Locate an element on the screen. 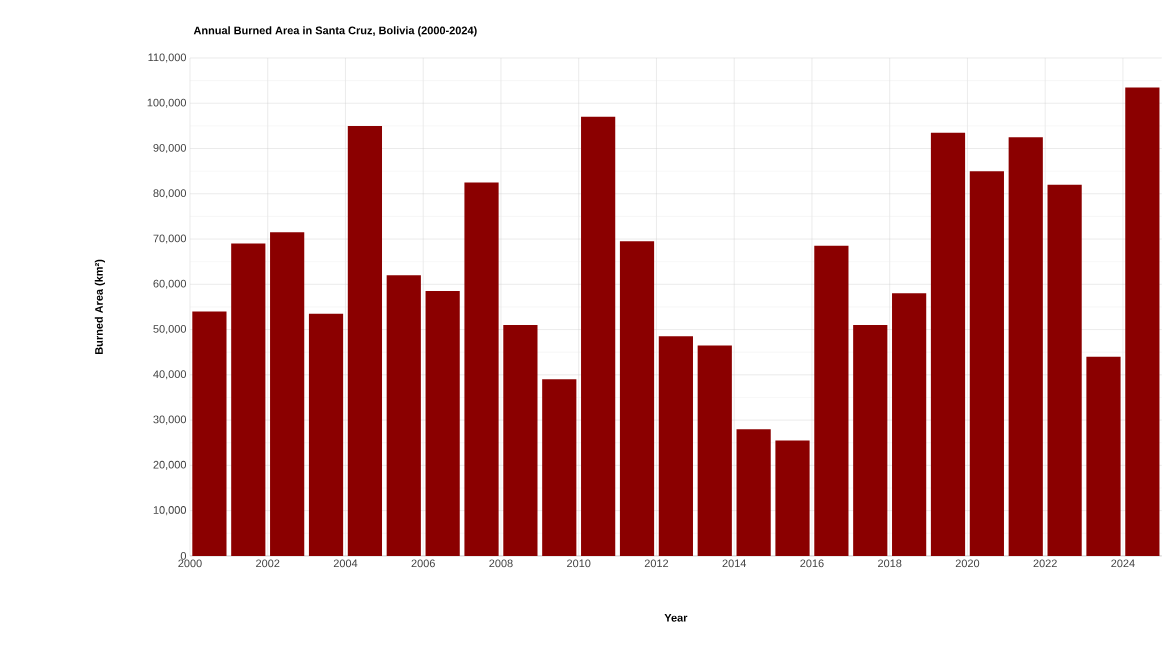  x-tick-label: 2008 is located at coordinates (501, 563).